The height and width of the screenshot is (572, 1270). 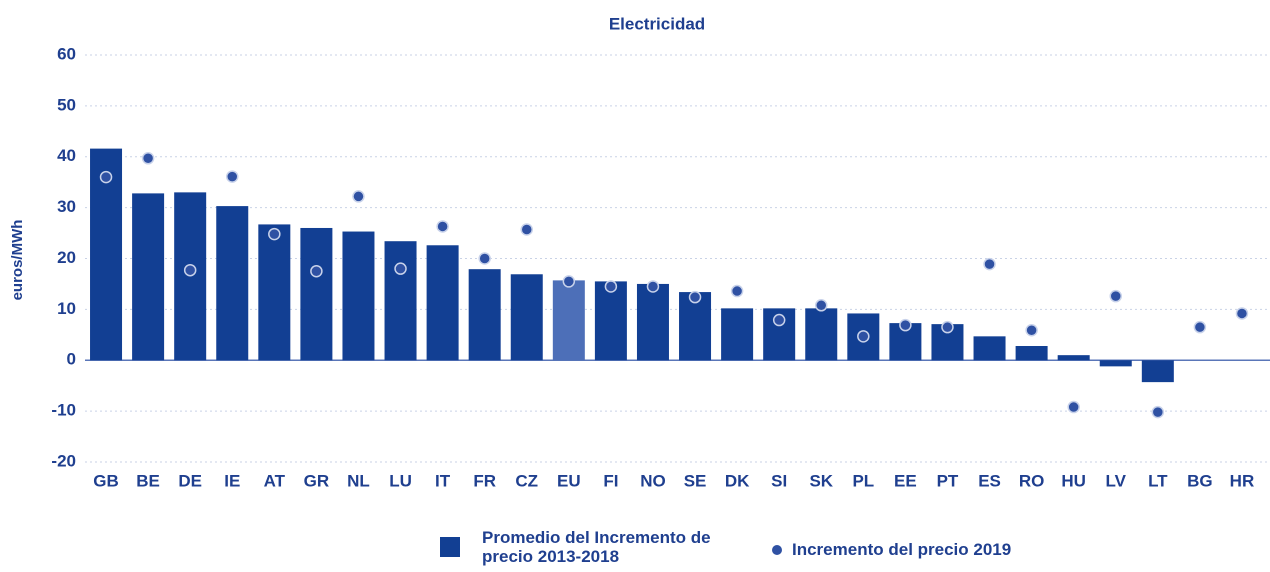 I want to click on legend-label: Incremento del precio 2019, so click(x=902, y=549).